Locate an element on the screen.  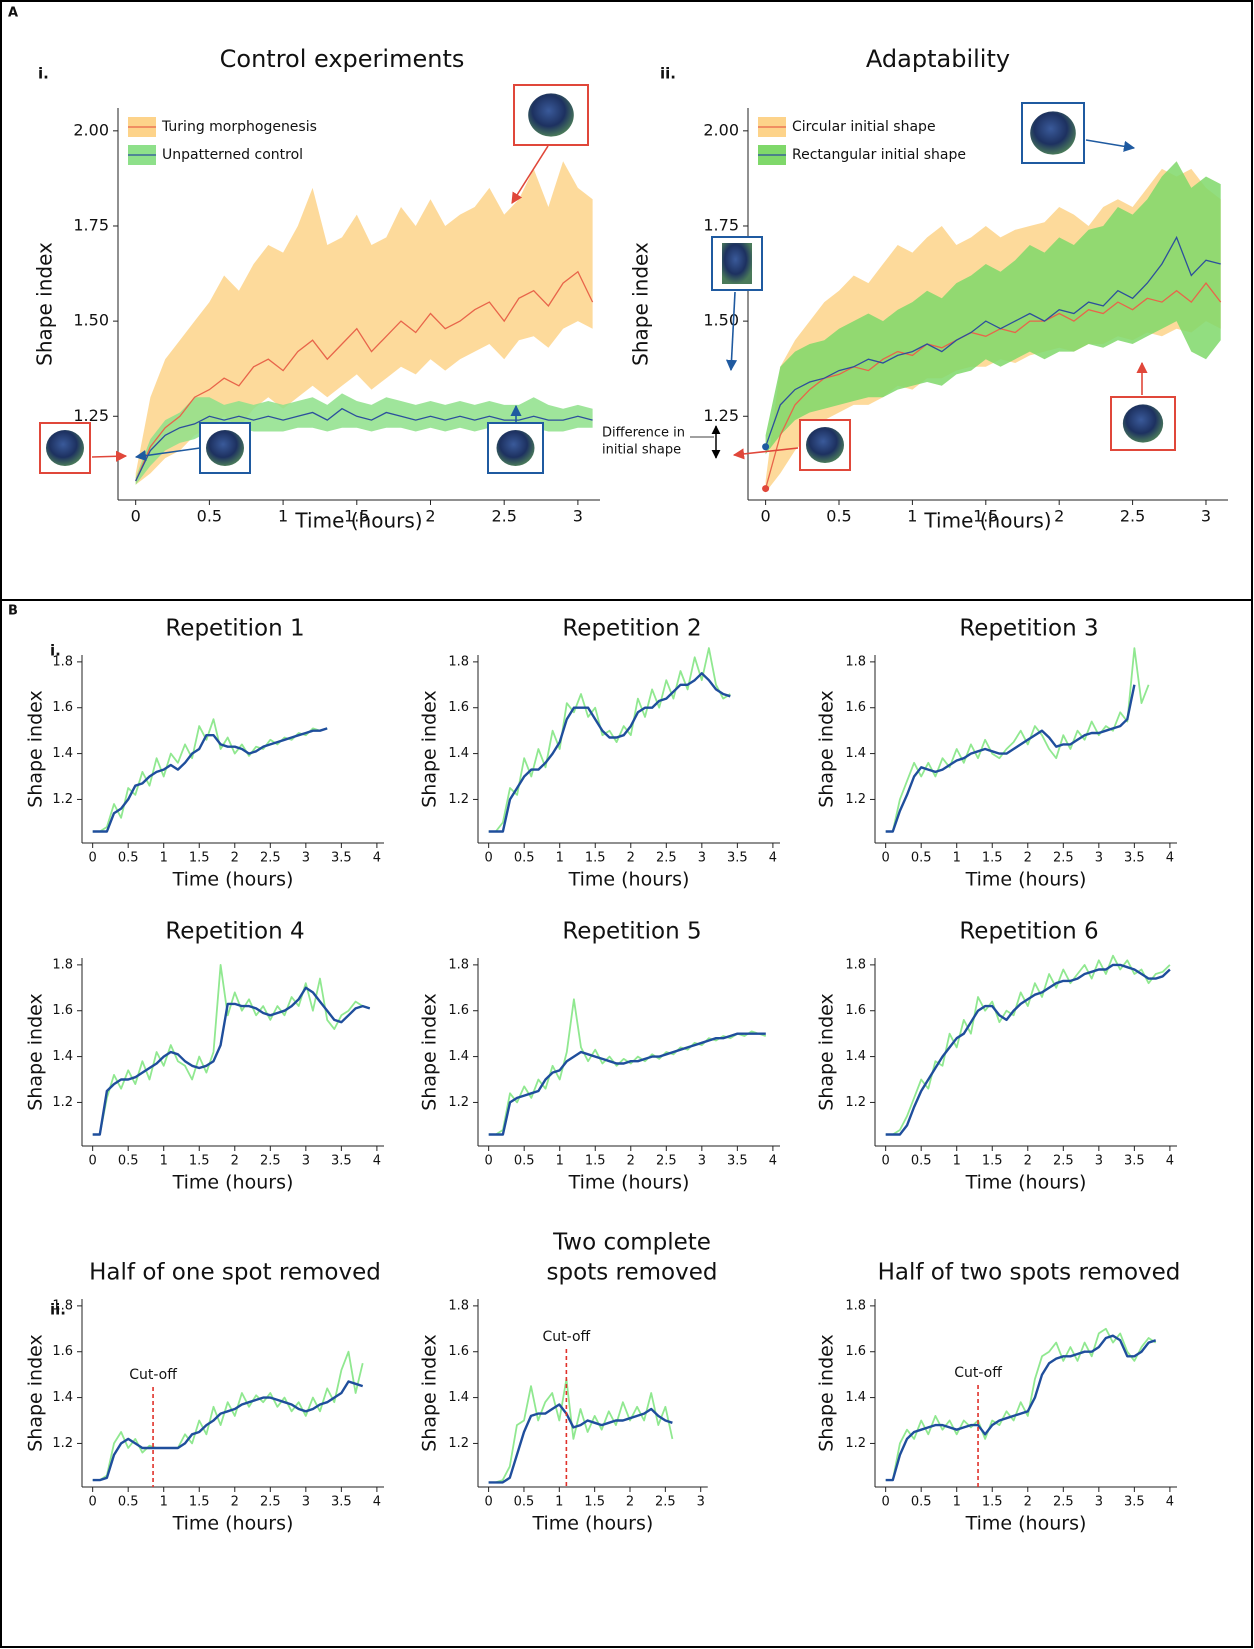
chart-title: Repetition 4 is located at coordinates (234, 932).